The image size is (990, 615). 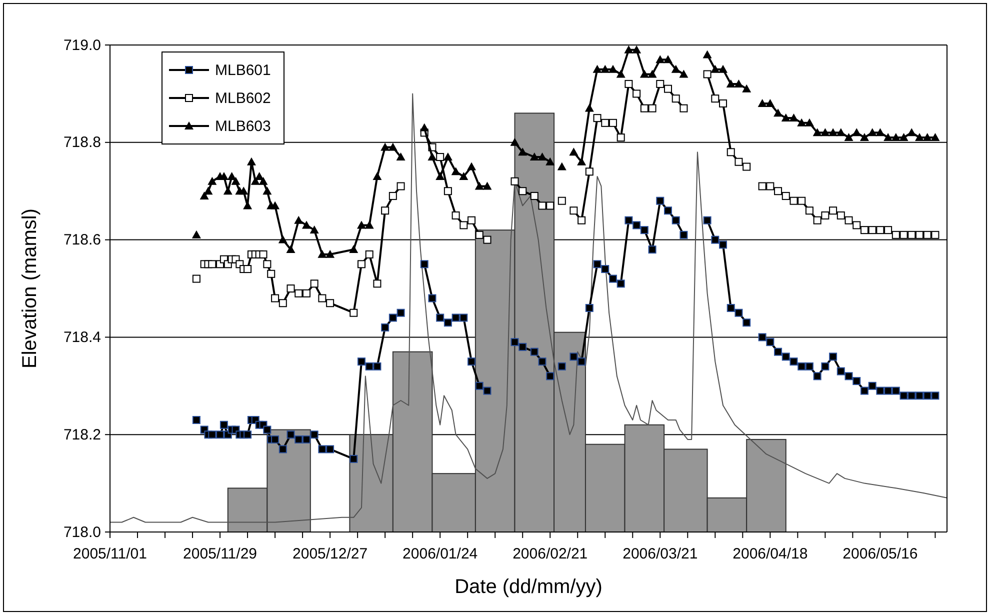 I want to click on x-tick-label: 2006/04/18, so click(x=770, y=554).